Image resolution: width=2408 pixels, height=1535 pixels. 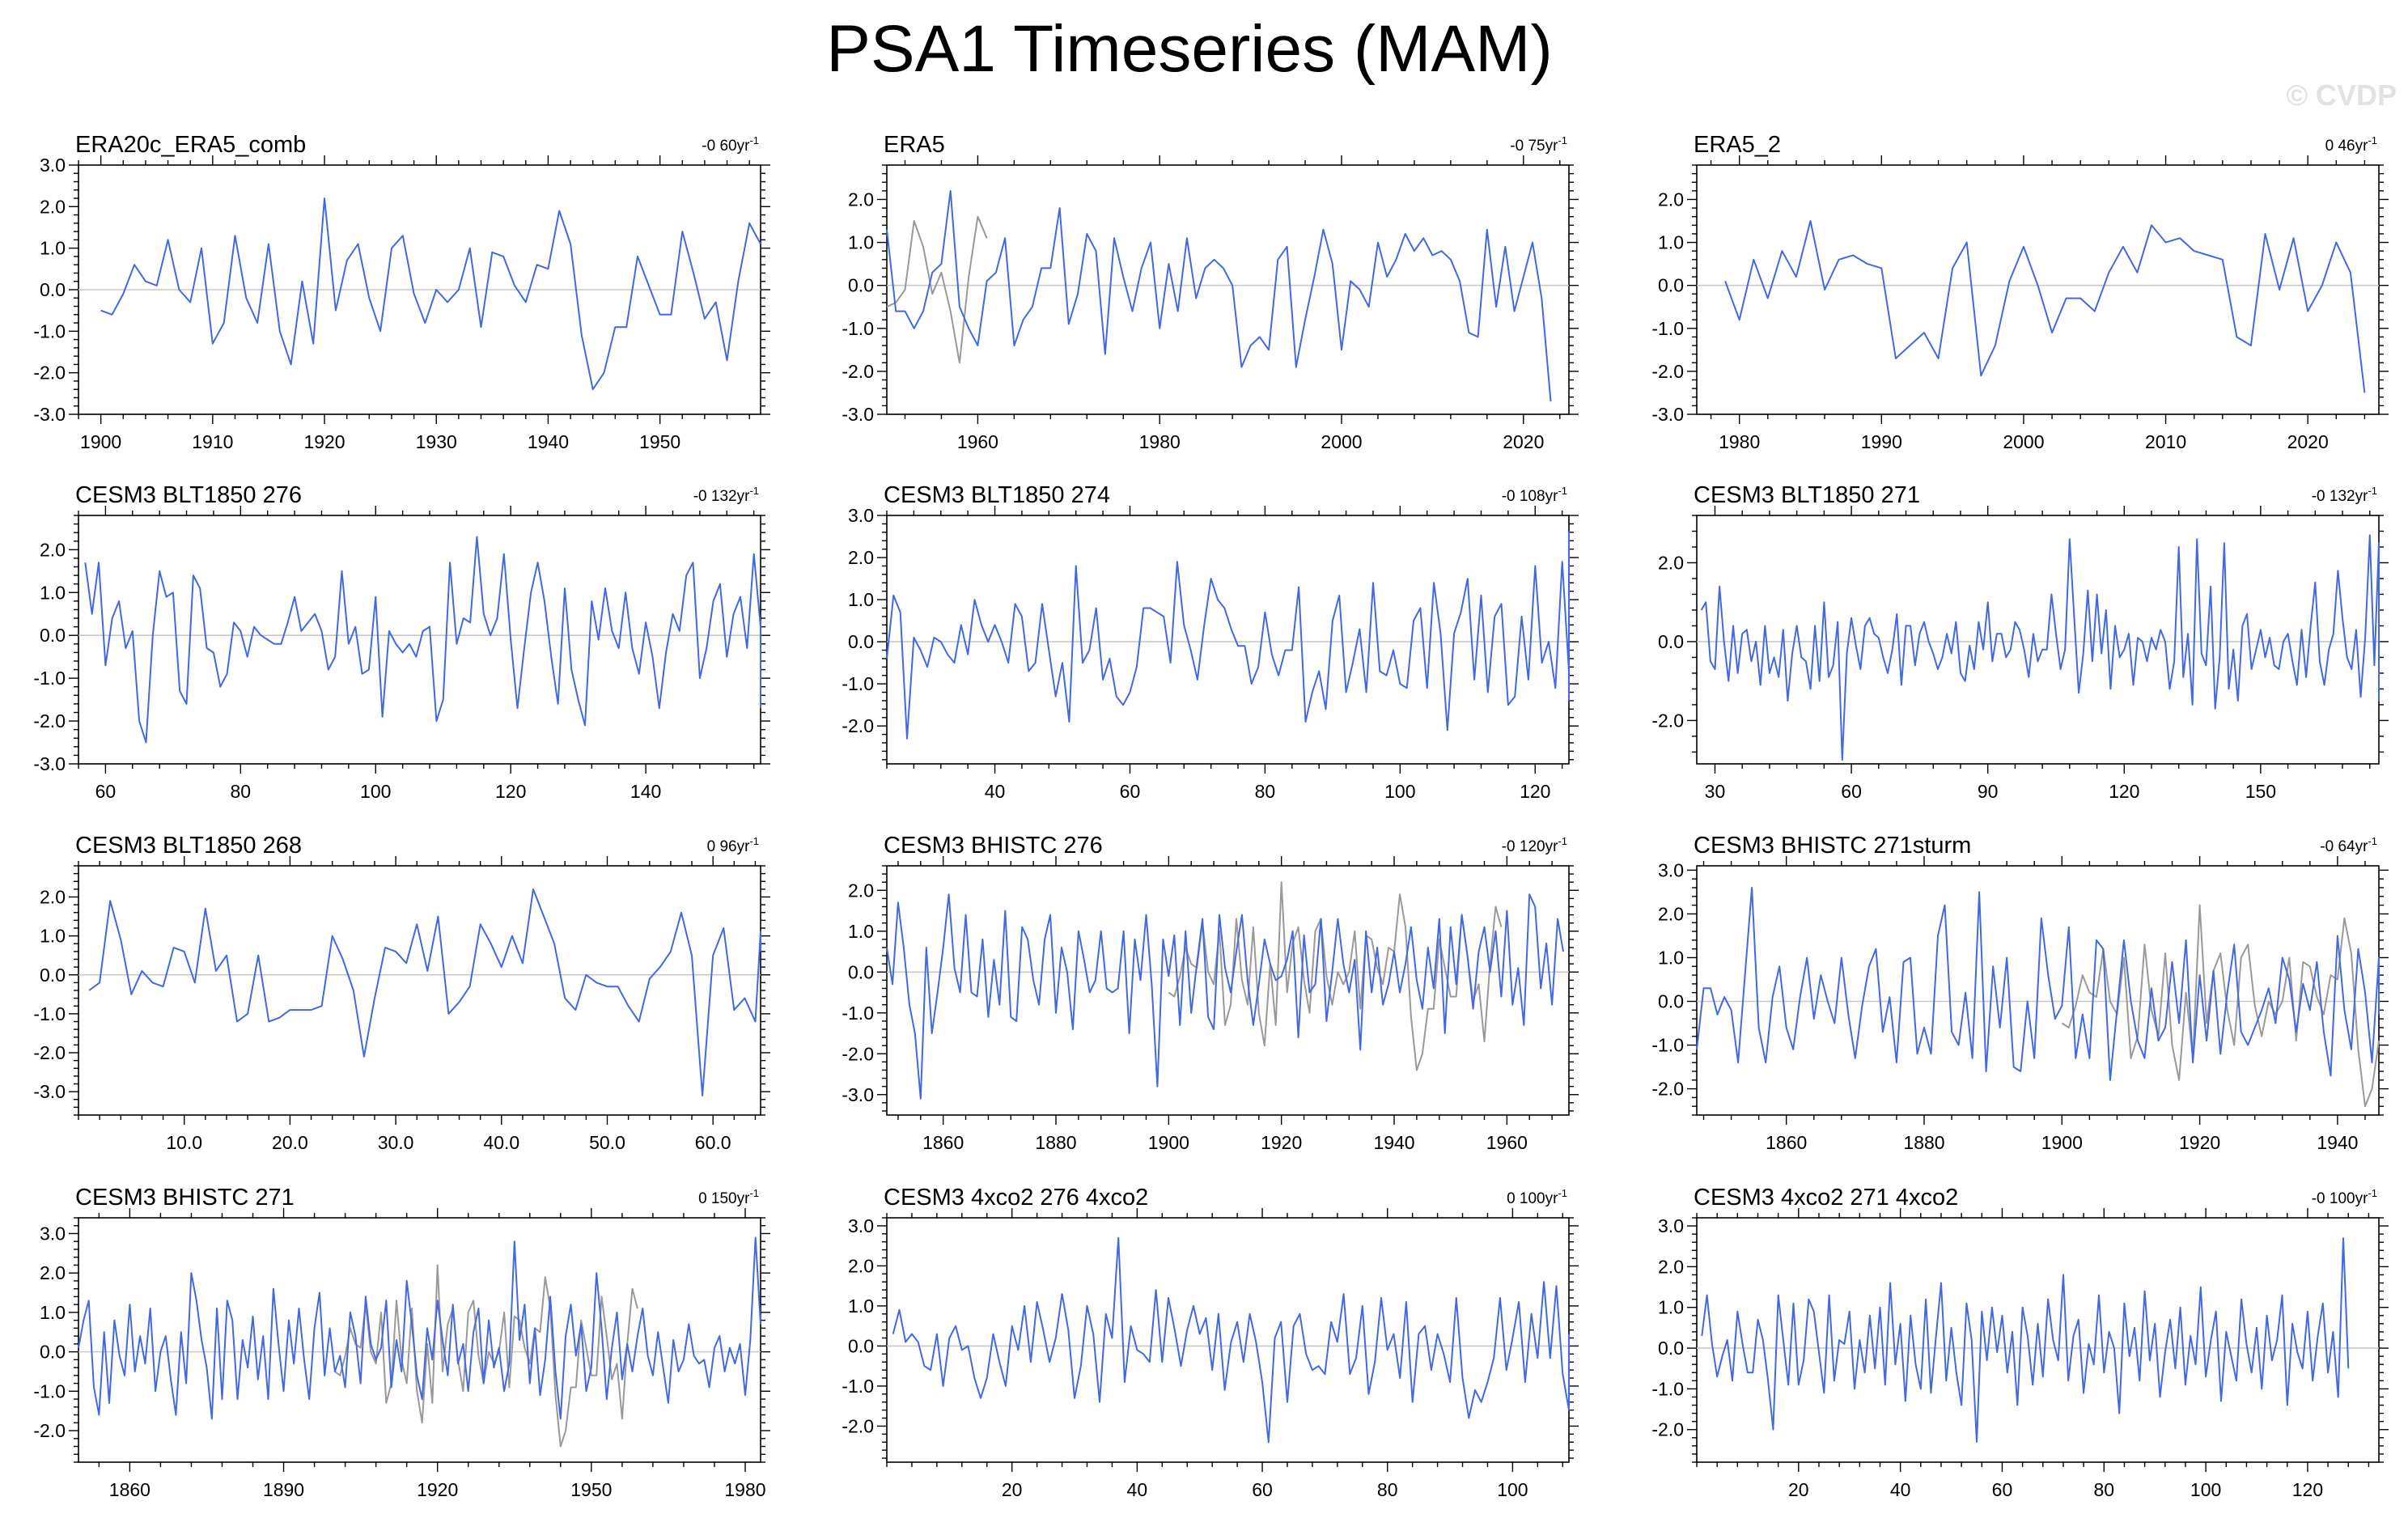 What do you see at coordinates (1799, 1489) in the screenshot?
I see `x-tick-label: 20` at bounding box center [1799, 1489].